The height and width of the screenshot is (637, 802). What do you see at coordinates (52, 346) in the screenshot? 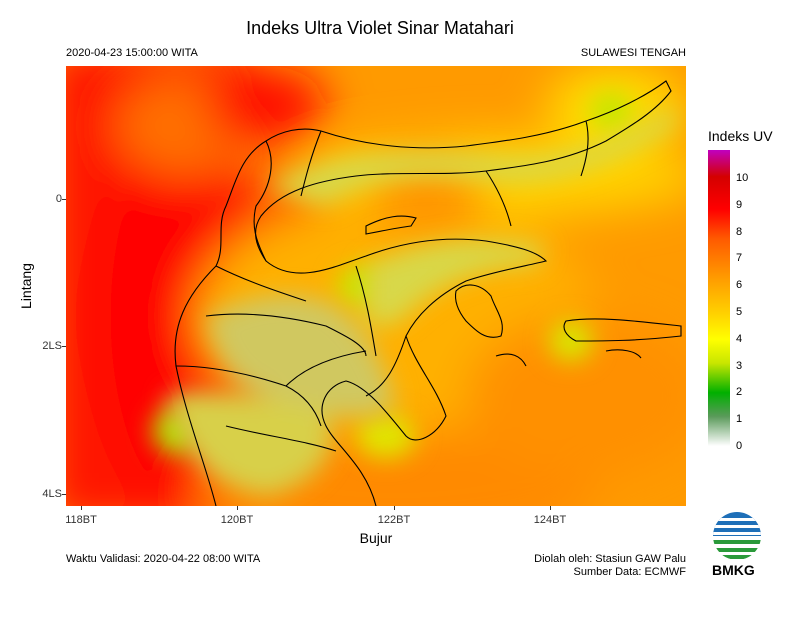
I see `y-tick-2ls: 2LS` at bounding box center [52, 346].